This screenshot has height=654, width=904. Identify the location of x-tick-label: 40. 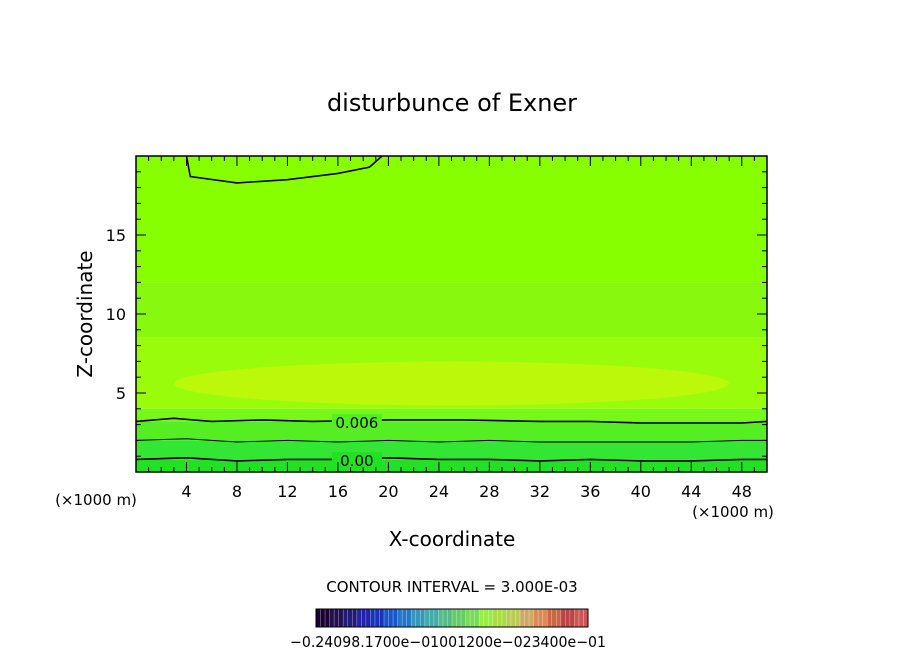
(641, 491).